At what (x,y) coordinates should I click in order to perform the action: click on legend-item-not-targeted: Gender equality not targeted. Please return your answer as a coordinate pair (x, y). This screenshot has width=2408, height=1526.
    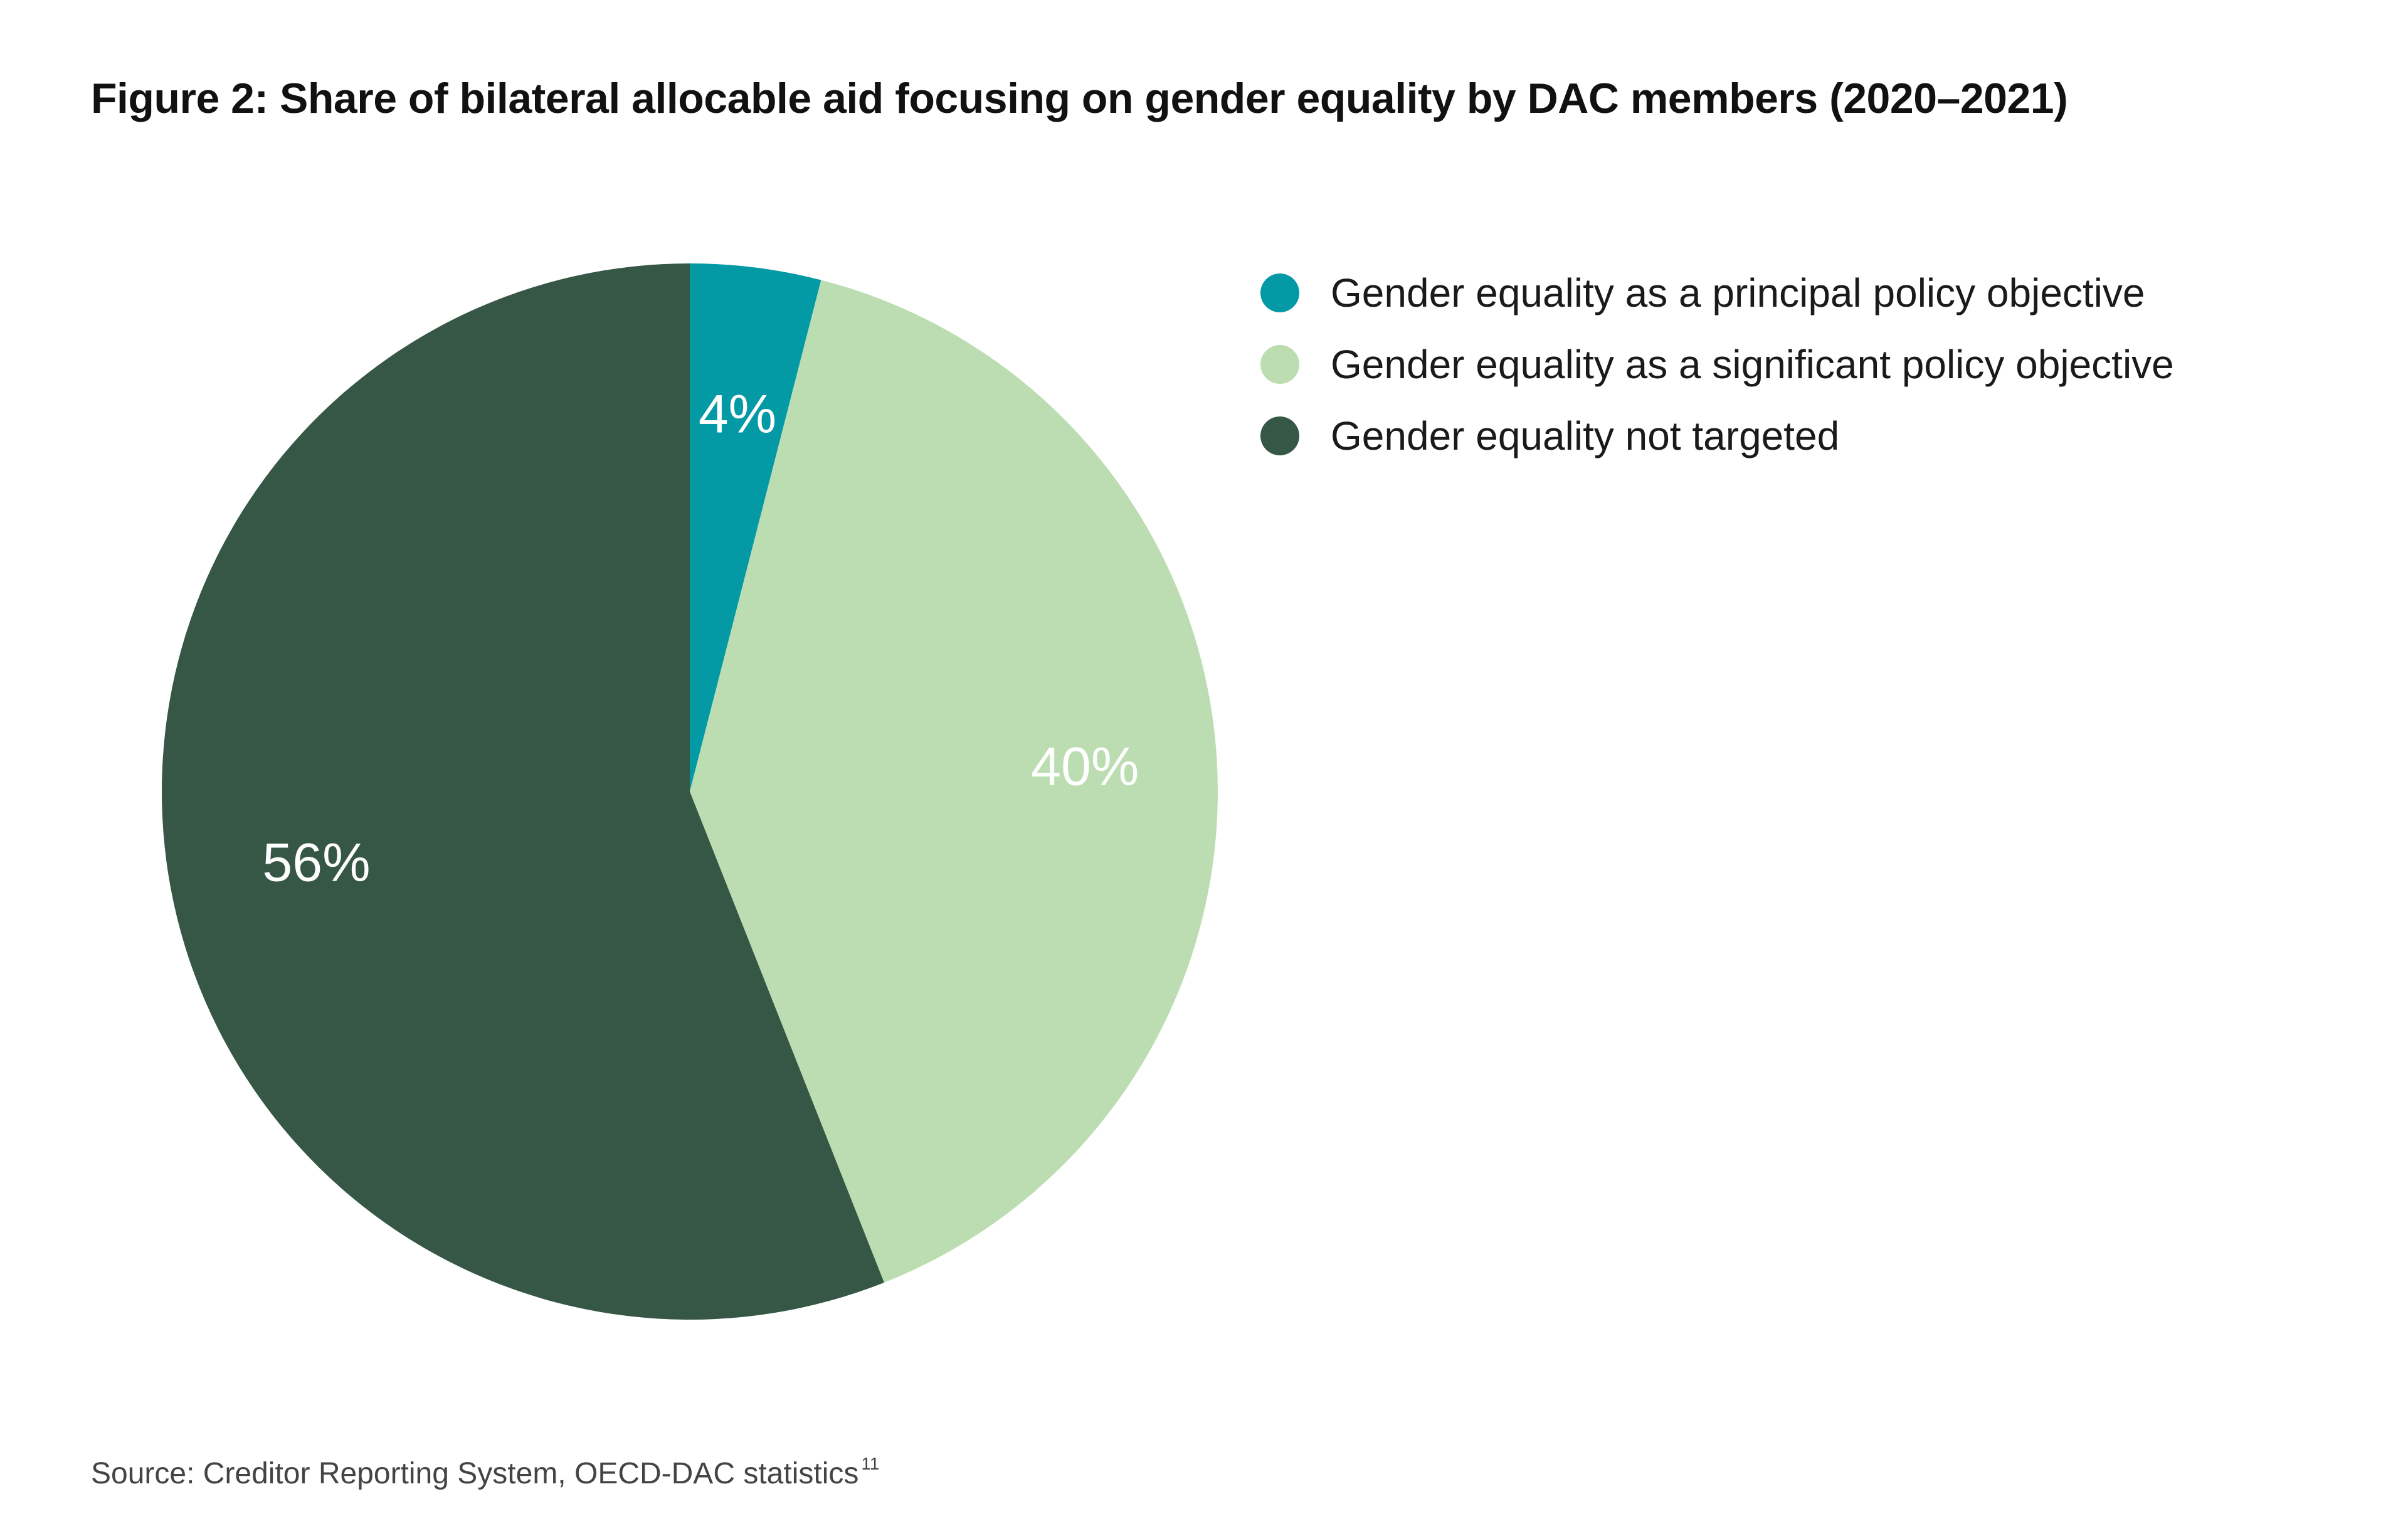
    Looking at the image, I should click on (1717, 436).